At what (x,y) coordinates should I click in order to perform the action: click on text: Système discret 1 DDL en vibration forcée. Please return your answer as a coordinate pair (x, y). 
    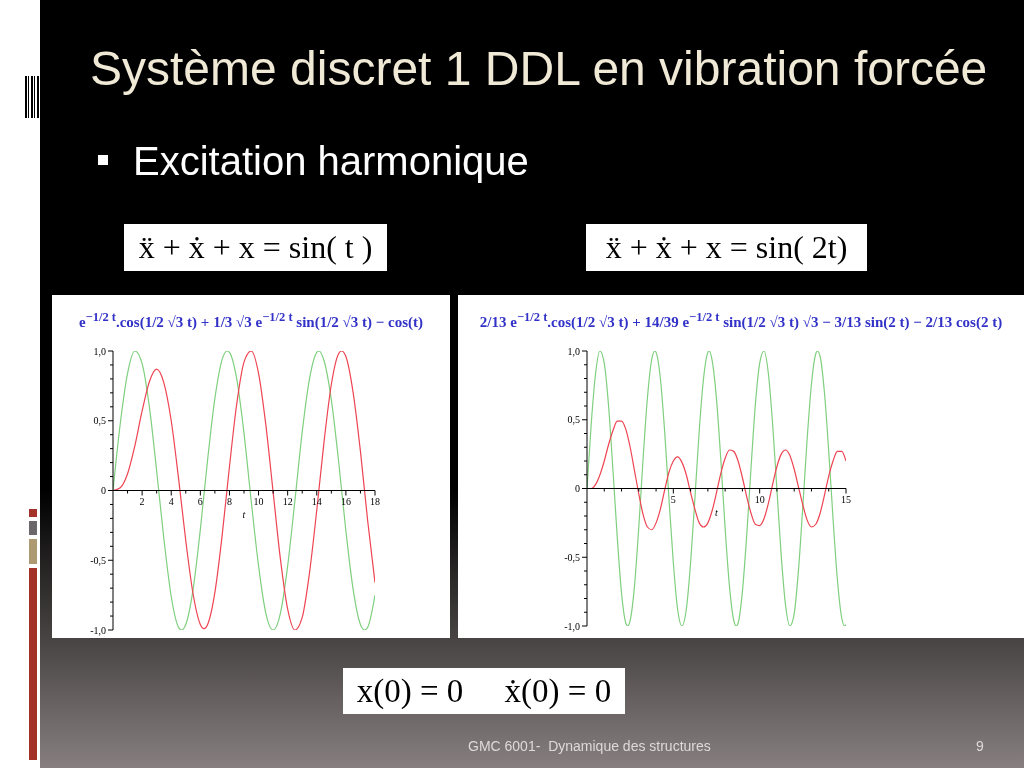
    Looking at the image, I should click on (539, 68).